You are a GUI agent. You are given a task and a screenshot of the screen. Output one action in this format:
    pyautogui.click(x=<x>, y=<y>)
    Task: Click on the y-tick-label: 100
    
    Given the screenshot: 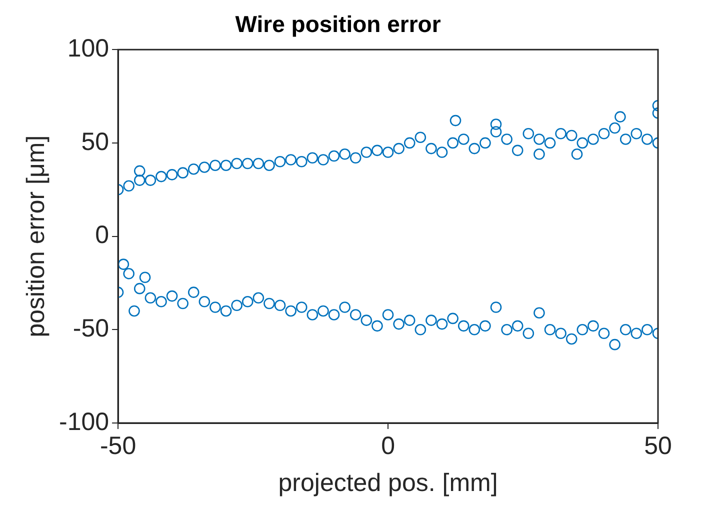 What is the action you would take?
    pyautogui.click(x=88, y=48)
    